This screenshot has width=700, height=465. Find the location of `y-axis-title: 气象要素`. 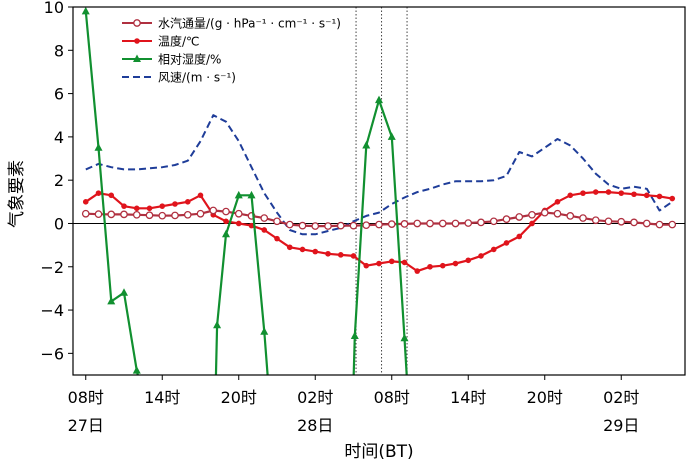

y-axis-title: 气象要素 is located at coordinates (17, 194).